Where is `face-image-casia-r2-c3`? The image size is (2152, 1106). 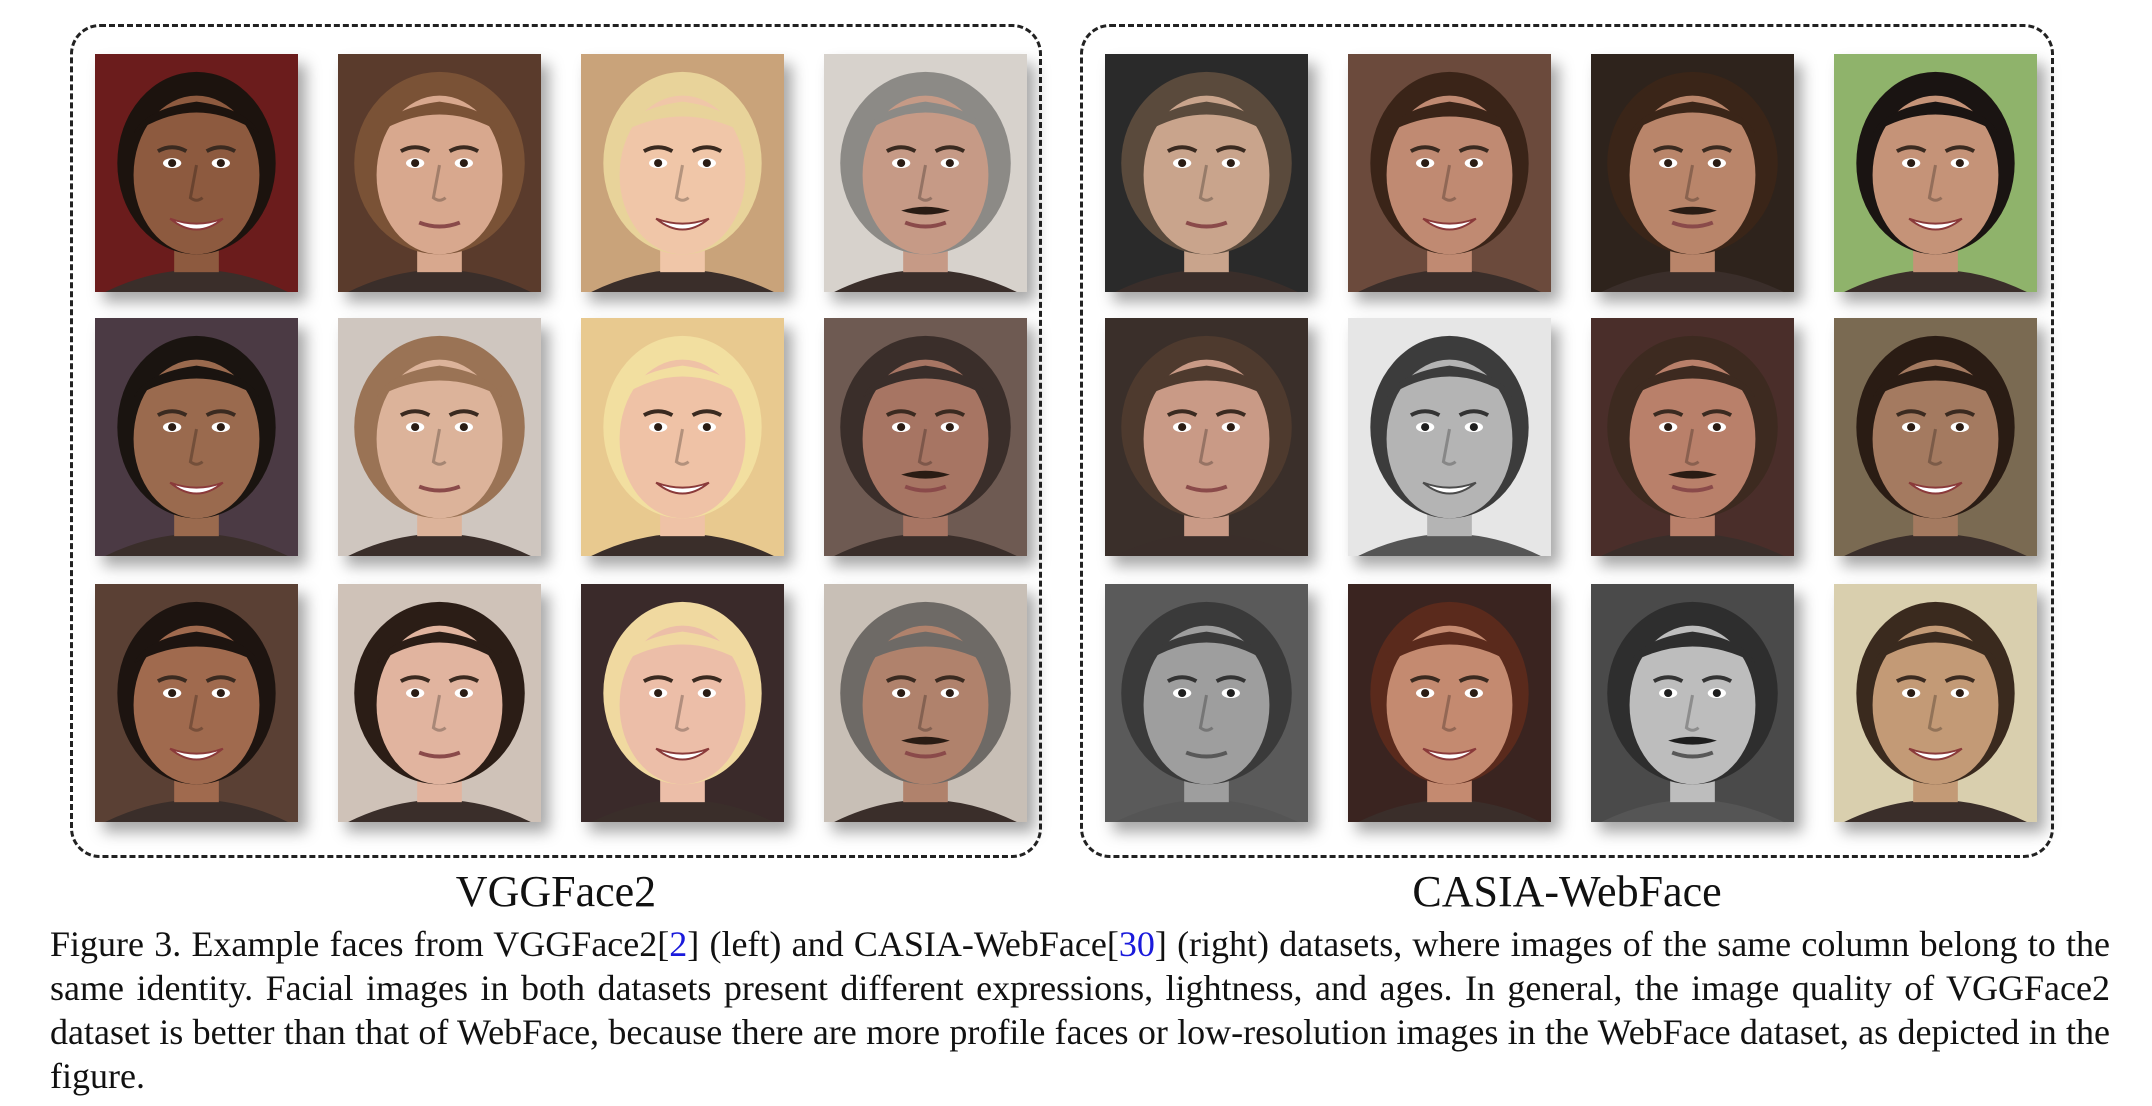
face-image-casia-r2-c3 is located at coordinates (1692, 437).